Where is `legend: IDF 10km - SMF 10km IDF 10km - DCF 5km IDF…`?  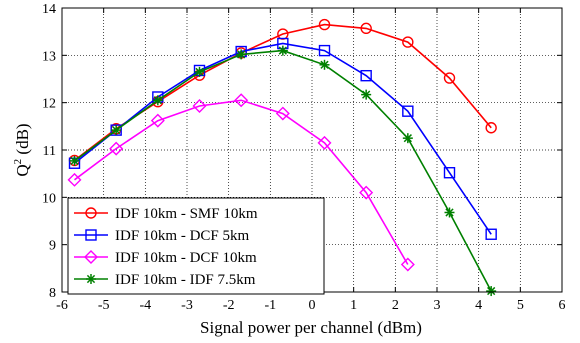 legend: IDF 10km - SMF 10km IDF 10km - DCF 5km IDF… is located at coordinates (196, 246).